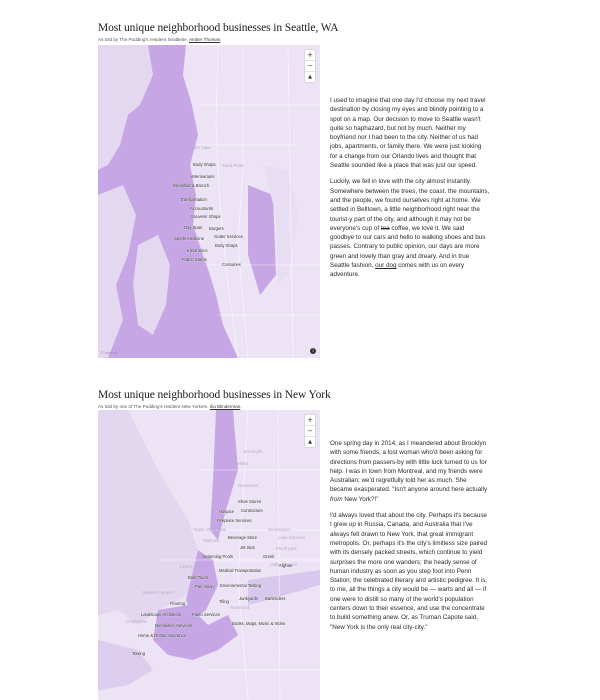 The width and height of the screenshot is (600, 700). What do you see at coordinates (241, 406) in the screenshot?
I see `newyork-byline-suffix: .` at bounding box center [241, 406].